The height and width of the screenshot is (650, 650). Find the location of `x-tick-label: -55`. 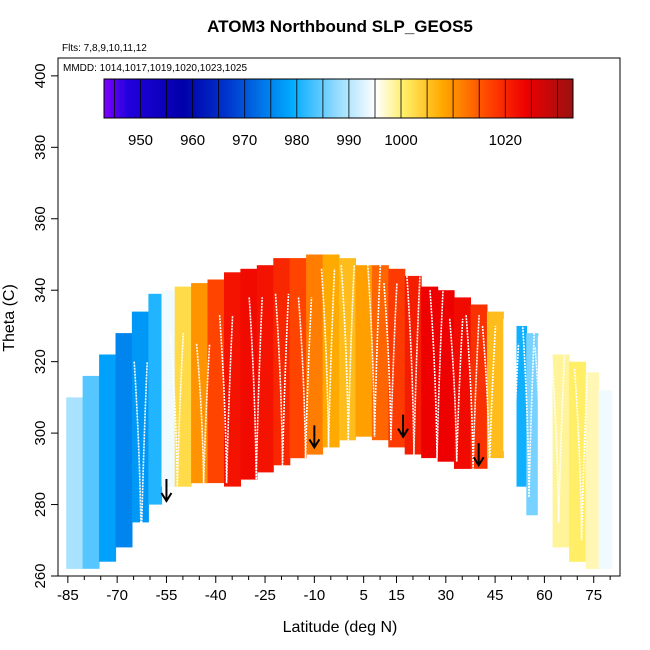

x-tick-label: -55 is located at coordinates (167, 595).